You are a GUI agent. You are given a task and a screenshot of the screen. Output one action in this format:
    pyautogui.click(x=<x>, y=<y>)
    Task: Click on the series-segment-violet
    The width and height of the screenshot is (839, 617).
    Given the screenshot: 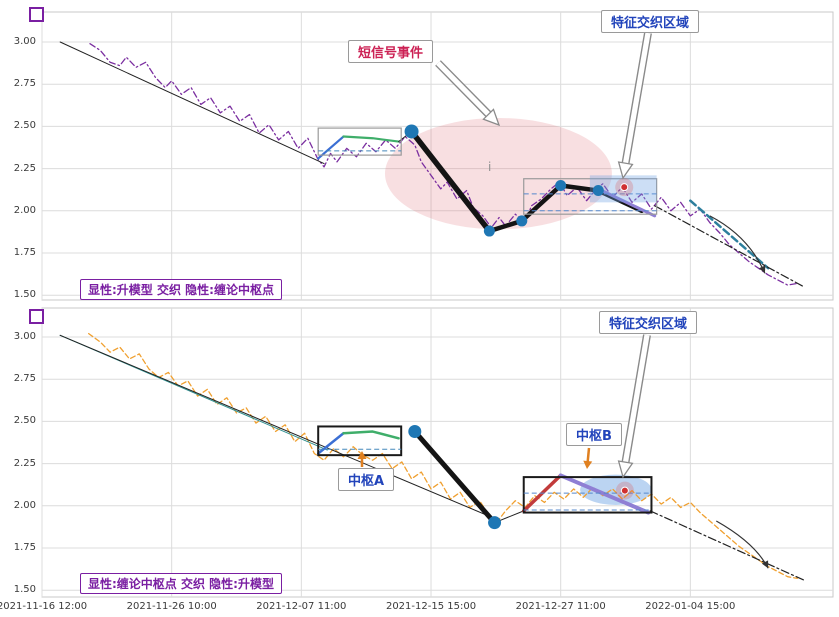 What is the action you would take?
    pyautogui.click(x=604, y=494)
    